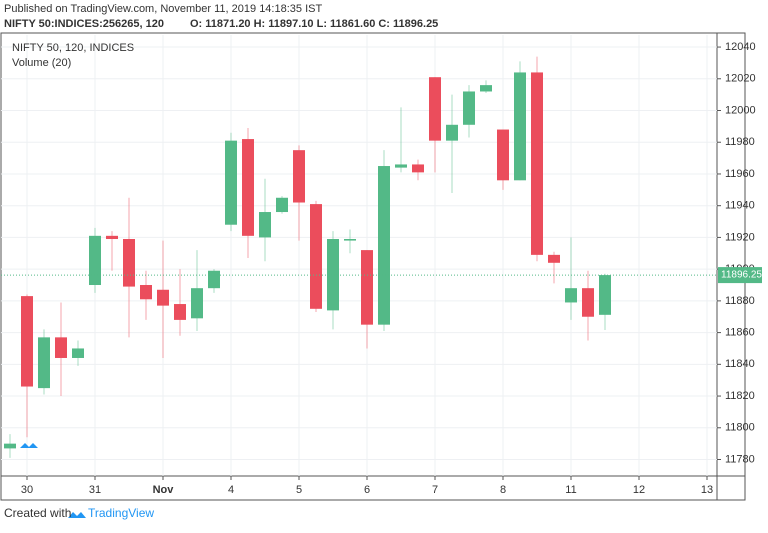 This screenshot has height=533, width=768. Describe the element at coordinates (740, 301) in the screenshot. I see `y-tick-label: 11880` at that location.